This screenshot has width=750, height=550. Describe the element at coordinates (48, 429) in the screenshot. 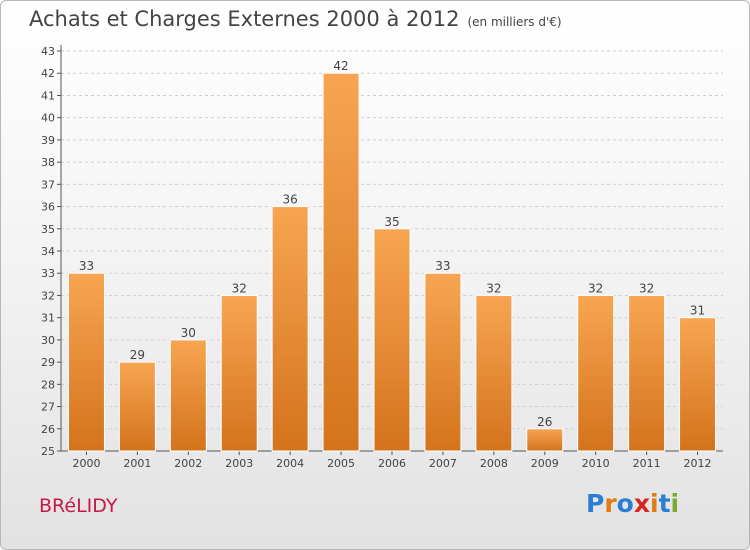

I see `y-tick-label: 26` at that location.